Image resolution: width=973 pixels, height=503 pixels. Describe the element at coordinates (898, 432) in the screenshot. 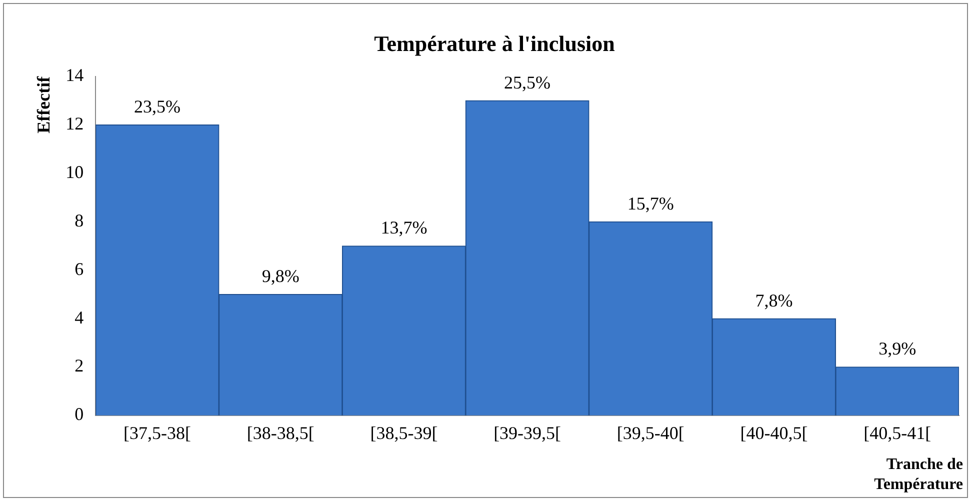

I see `x-tick-label: [40,5-41[` at that location.